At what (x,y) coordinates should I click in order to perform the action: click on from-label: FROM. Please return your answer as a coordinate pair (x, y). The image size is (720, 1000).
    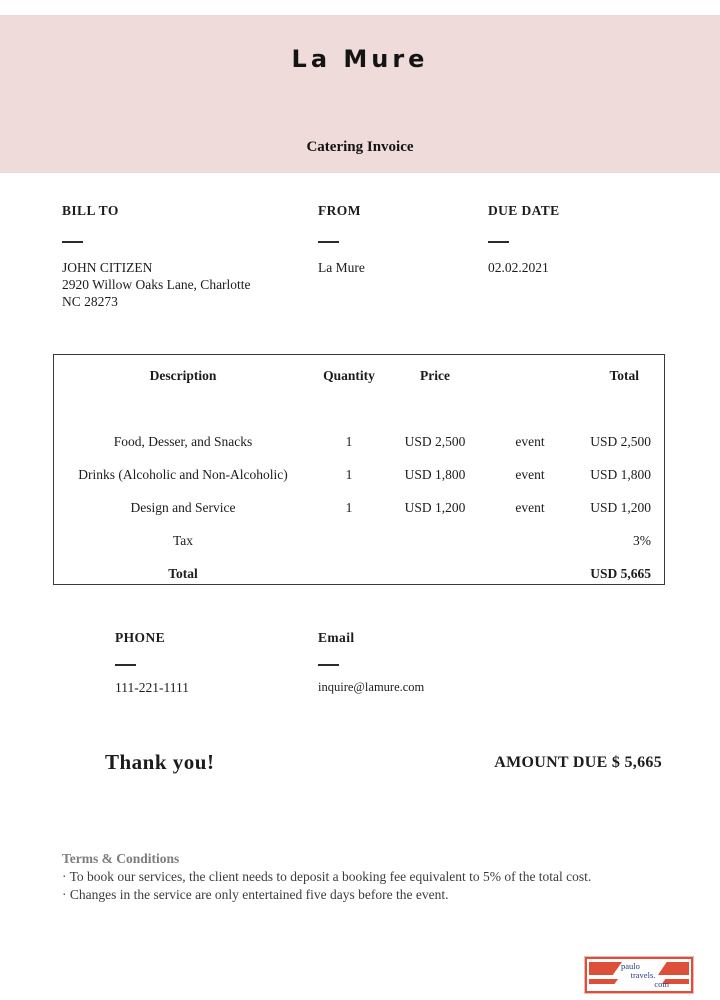
    Looking at the image, I should click on (339, 210).